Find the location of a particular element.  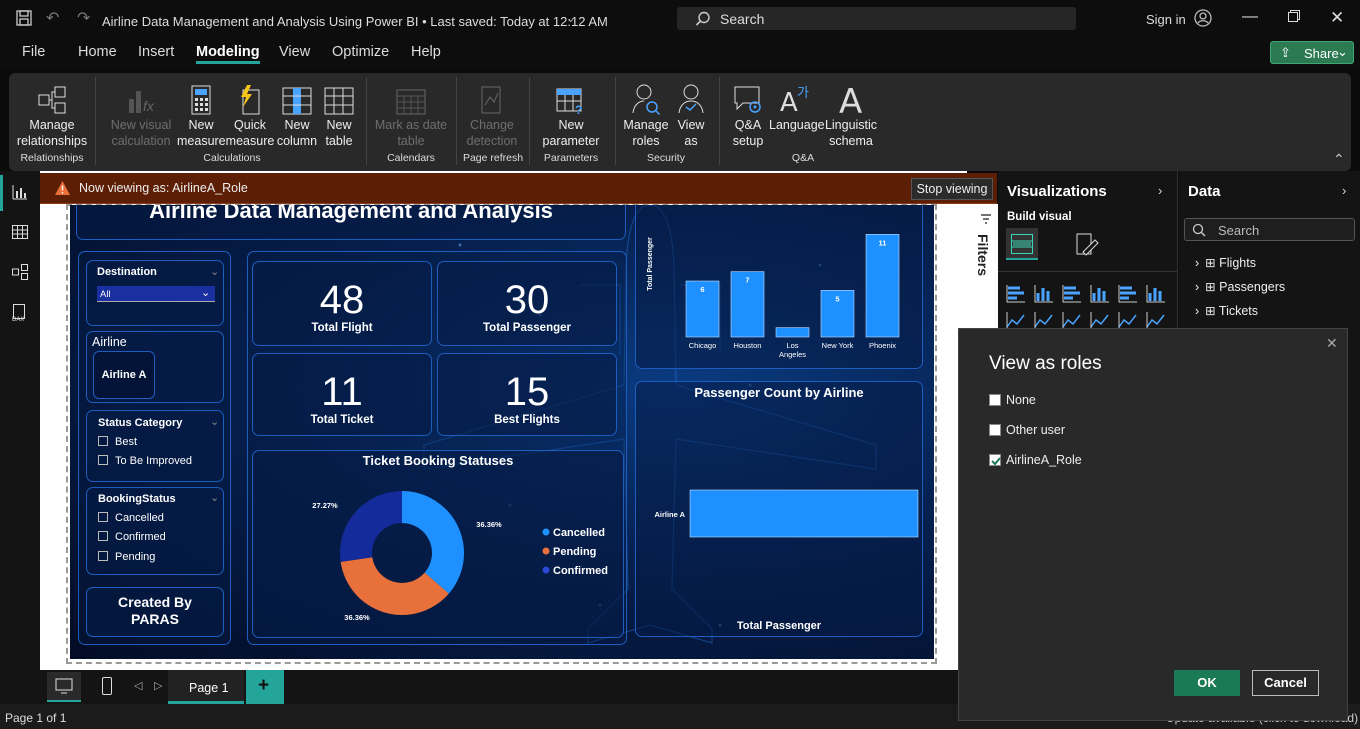

redo-icon: ↷ is located at coordinates (84, 18).